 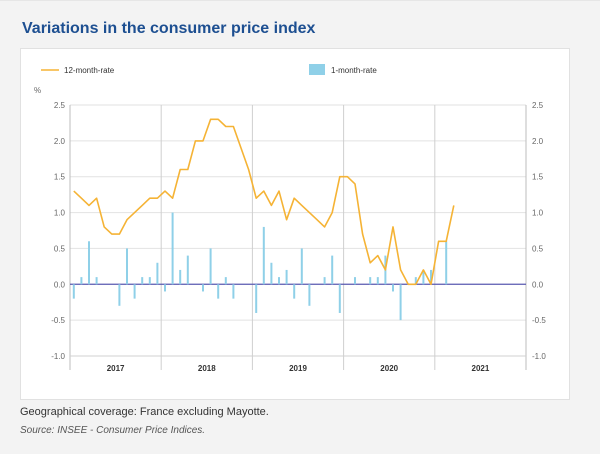 What do you see at coordinates (300, 0) in the screenshot?
I see `top-divider` at bounding box center [300, 0].